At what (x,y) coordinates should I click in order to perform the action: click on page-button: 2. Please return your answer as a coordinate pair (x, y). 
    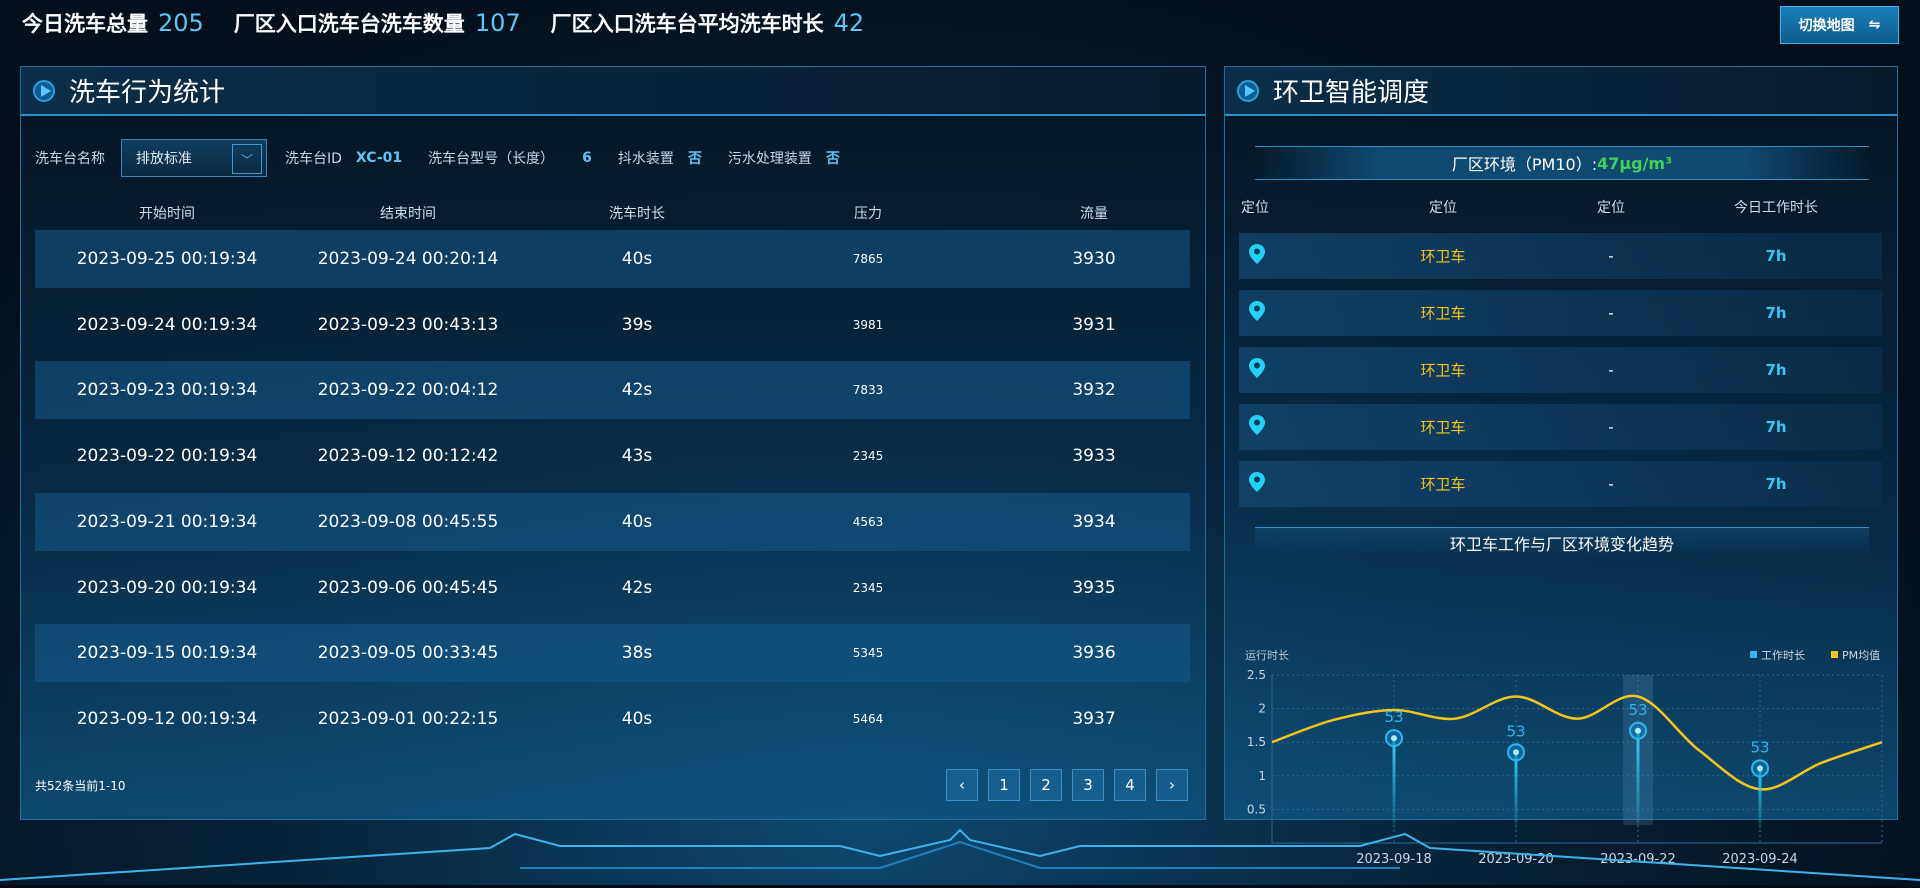
    Looking at the image, I should click on (1046, 785).